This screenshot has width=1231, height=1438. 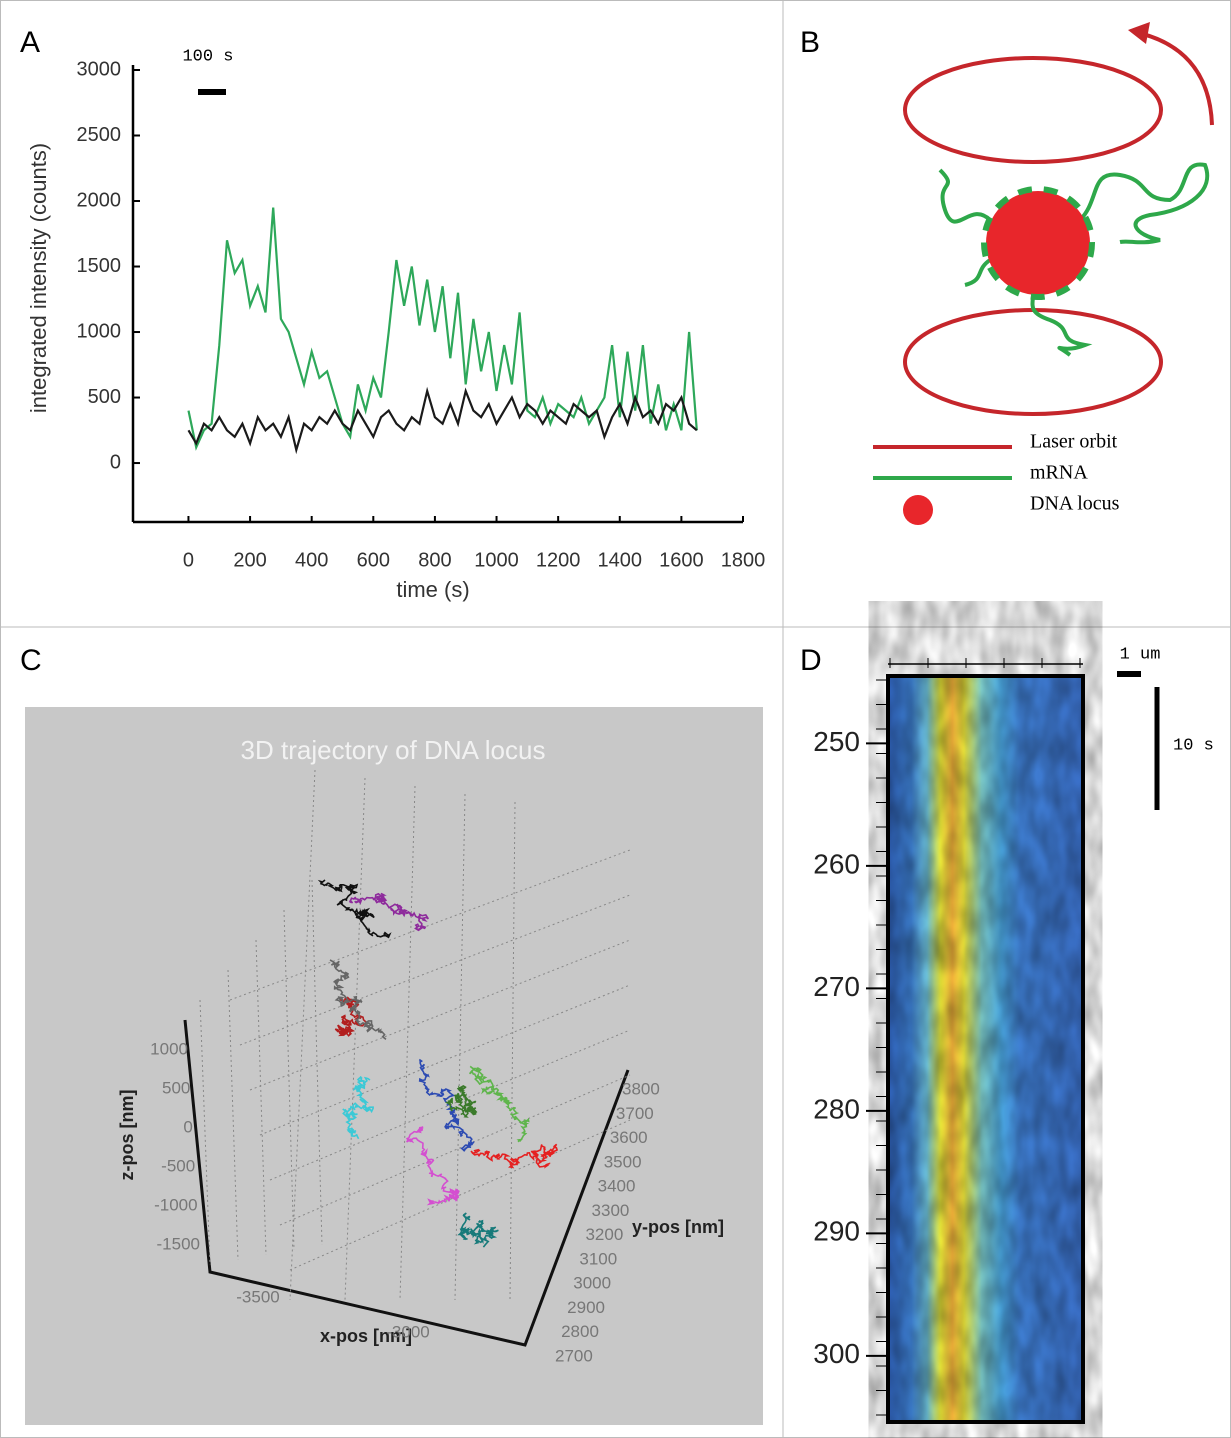 I want to click on x-tick-label: -3500, so click(x=257, y=1296).